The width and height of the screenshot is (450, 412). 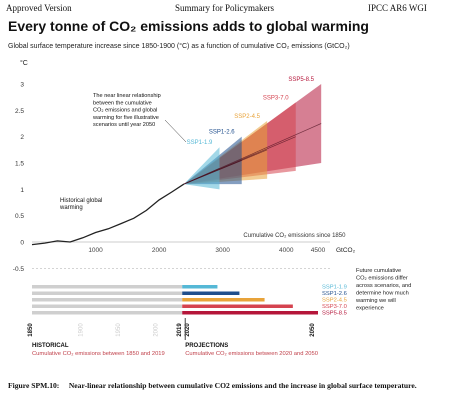 What do you see at coordinates (382, 294) in the screenshot?
I see `future-note-line: determine how much` at bounding box center [382, 294].